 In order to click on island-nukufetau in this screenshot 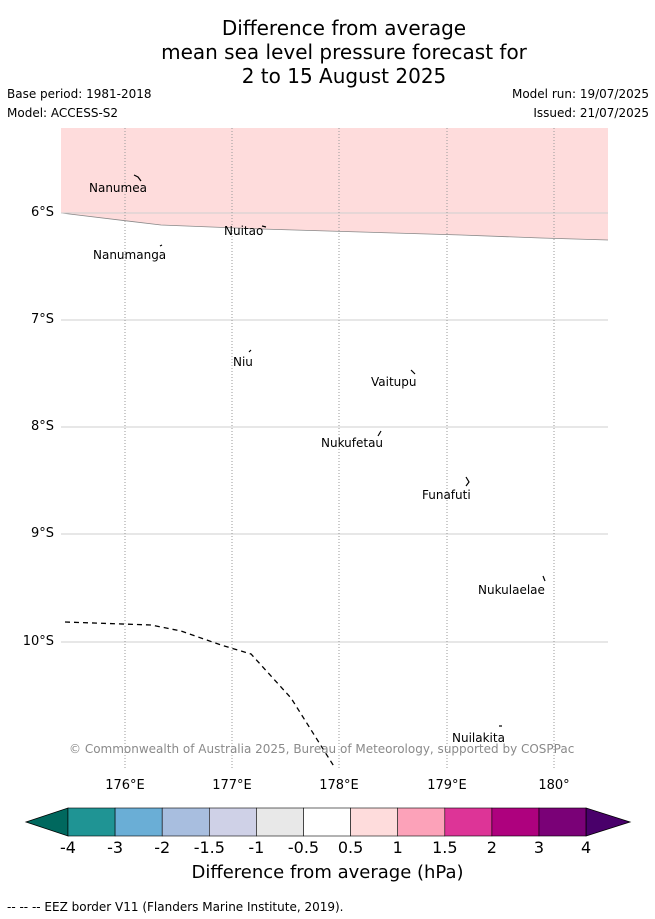, I will do `click(379, 433)`.